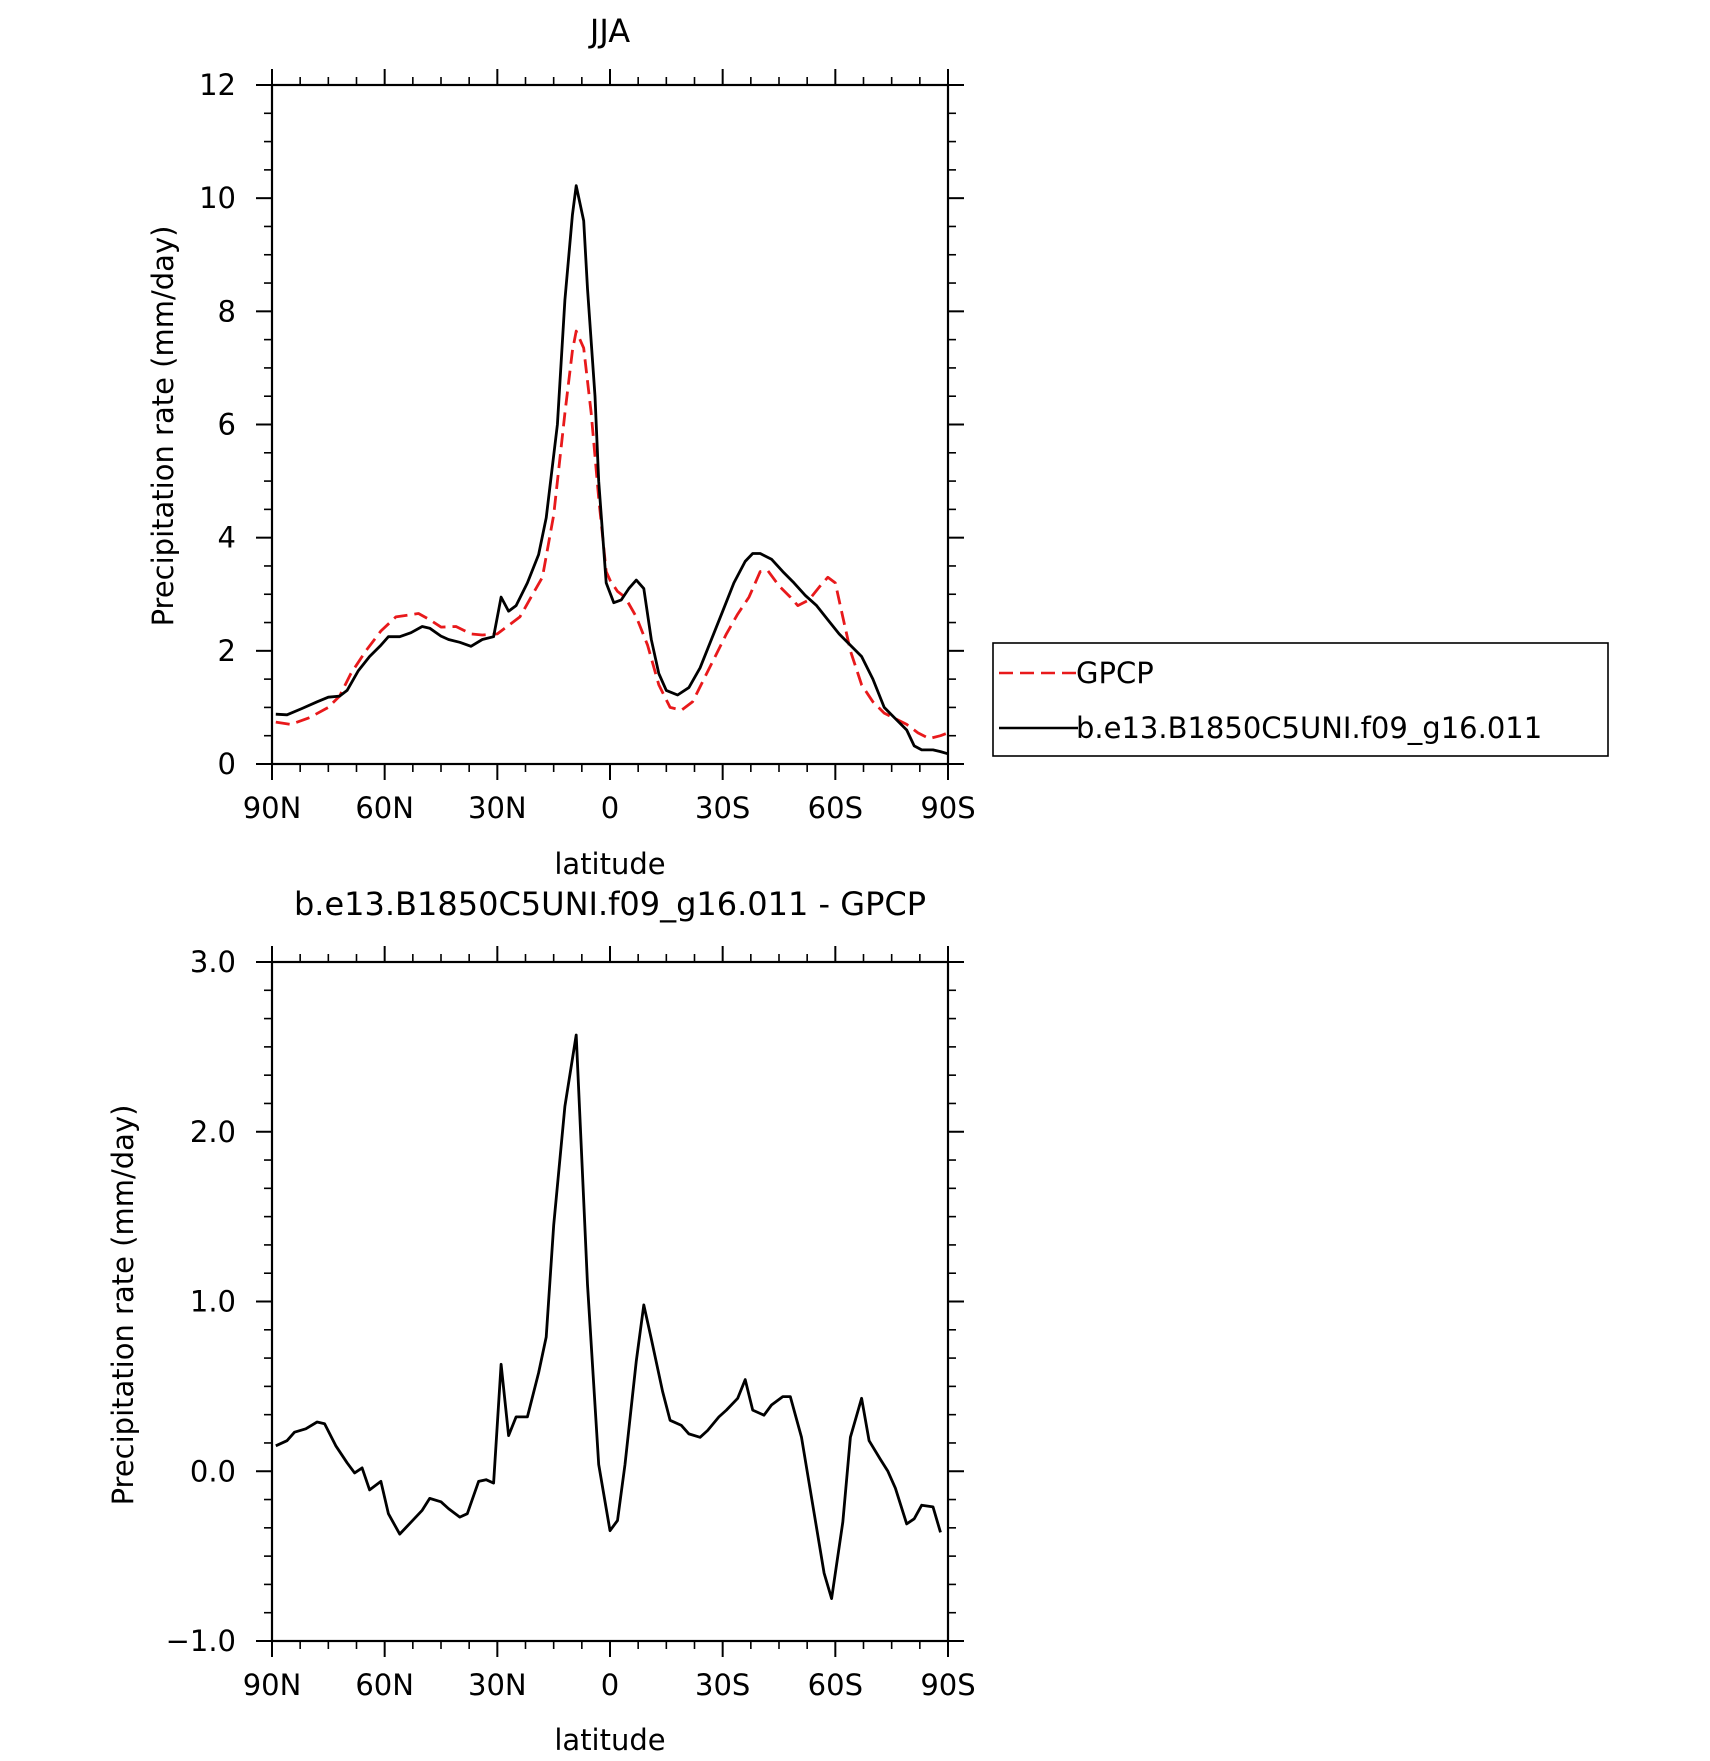 Image resolution: width=1710 pixels, height=1761 pixels. I want to click on legend-label-gpcp: GPCP, so click(1115, 673).